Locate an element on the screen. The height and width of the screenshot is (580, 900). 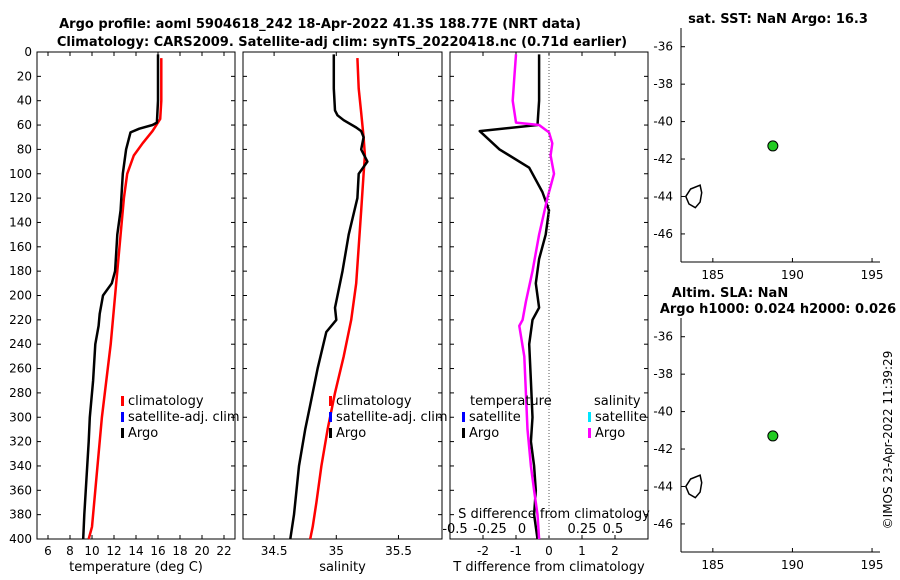
temperature-xtick-label: 16 is located at coordinates (157, 551).